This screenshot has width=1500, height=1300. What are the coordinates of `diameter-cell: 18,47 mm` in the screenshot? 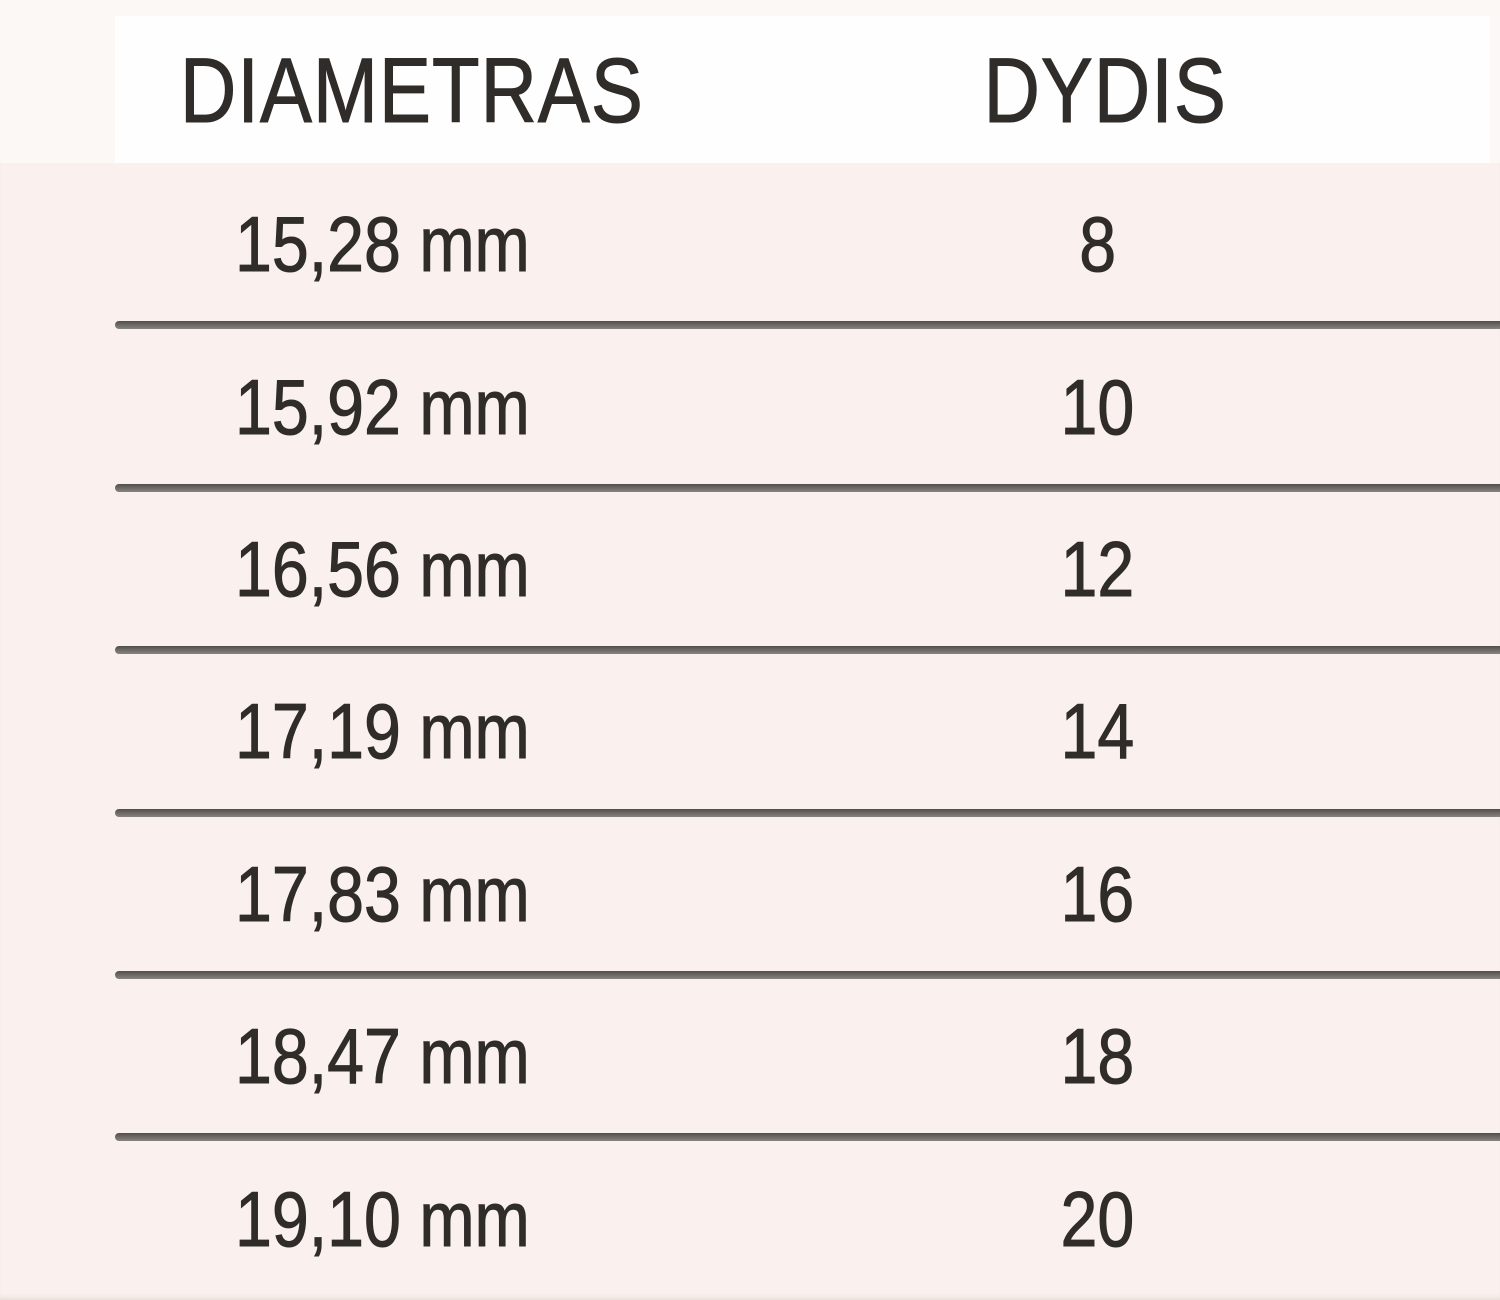 It's located at (408, 1056).